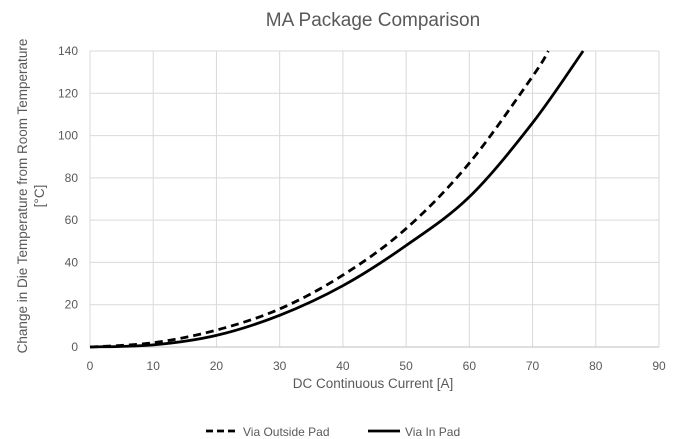  I want to click on x-tick-label-0: 0, so click(90, 366).